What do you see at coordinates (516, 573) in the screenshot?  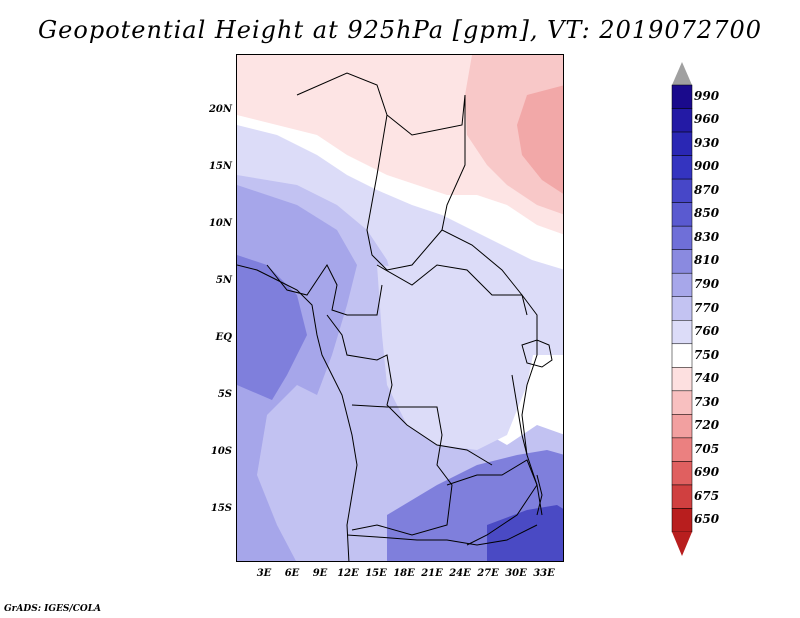 I see `lon-label-30e: 30E` at bounding box center [516, 573].